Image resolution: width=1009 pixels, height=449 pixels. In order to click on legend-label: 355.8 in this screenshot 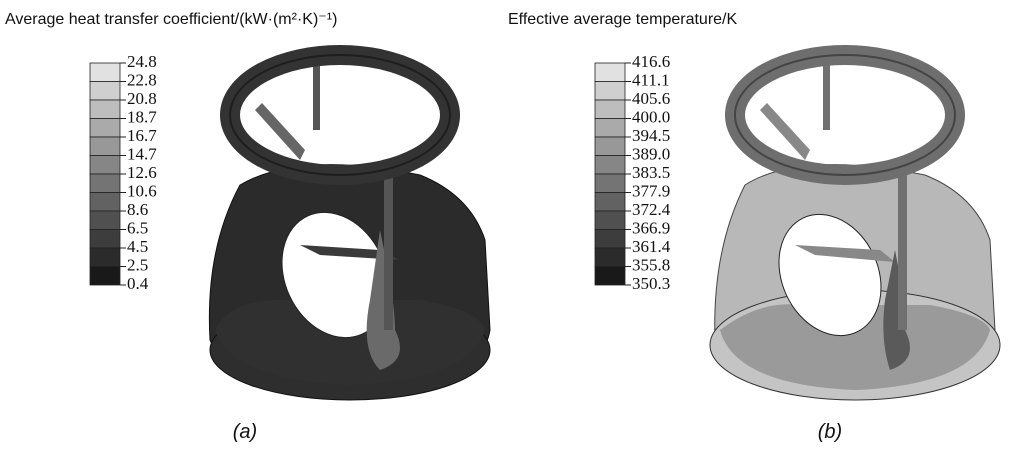, I will do `click(651, 264)`.